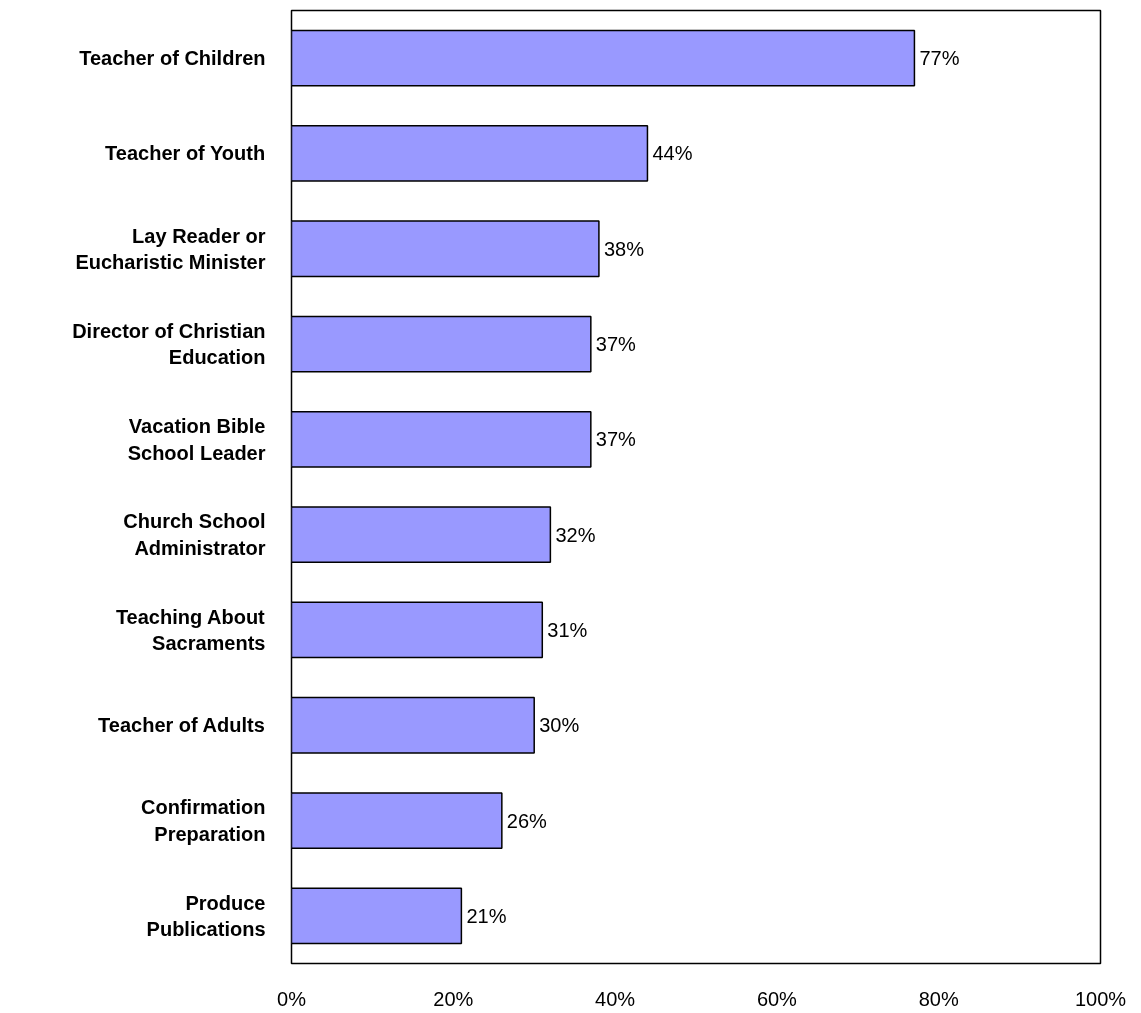 The height and width of the screenshot is (1013, 1141). I want to click on y-tick-label: Lay Reader or Eucharistic Minister, so click(170, 248).